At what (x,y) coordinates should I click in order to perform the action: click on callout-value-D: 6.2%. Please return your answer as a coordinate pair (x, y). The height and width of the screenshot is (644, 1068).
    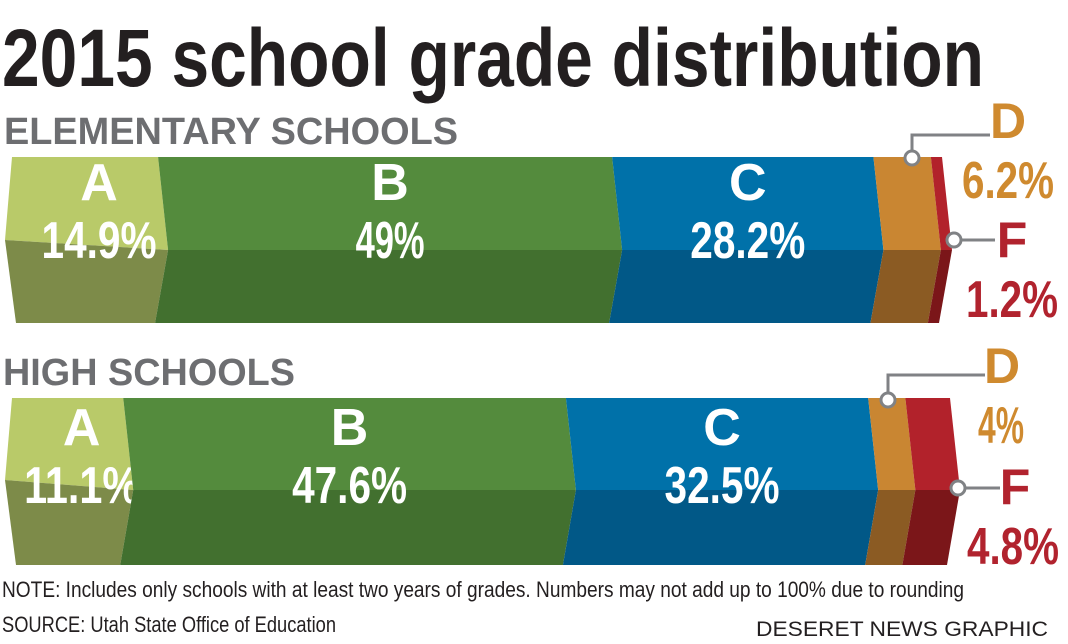
    Looking at the image, I should click on (1008, 181).